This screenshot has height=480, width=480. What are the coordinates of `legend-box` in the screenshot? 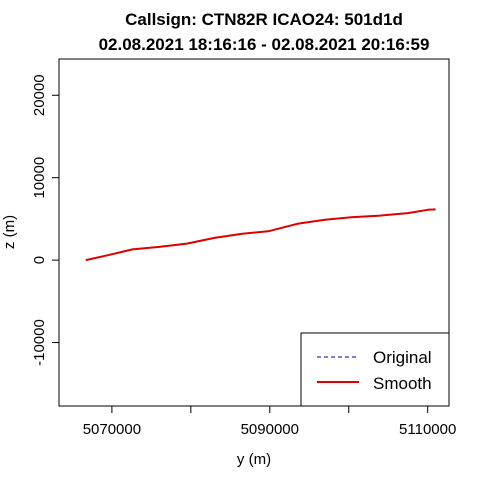 It's located at (375, 369).